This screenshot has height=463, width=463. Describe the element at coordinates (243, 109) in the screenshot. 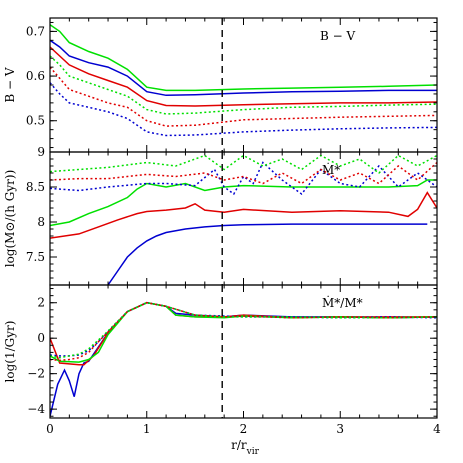

I see `panel-1-series-6-line` at that location.